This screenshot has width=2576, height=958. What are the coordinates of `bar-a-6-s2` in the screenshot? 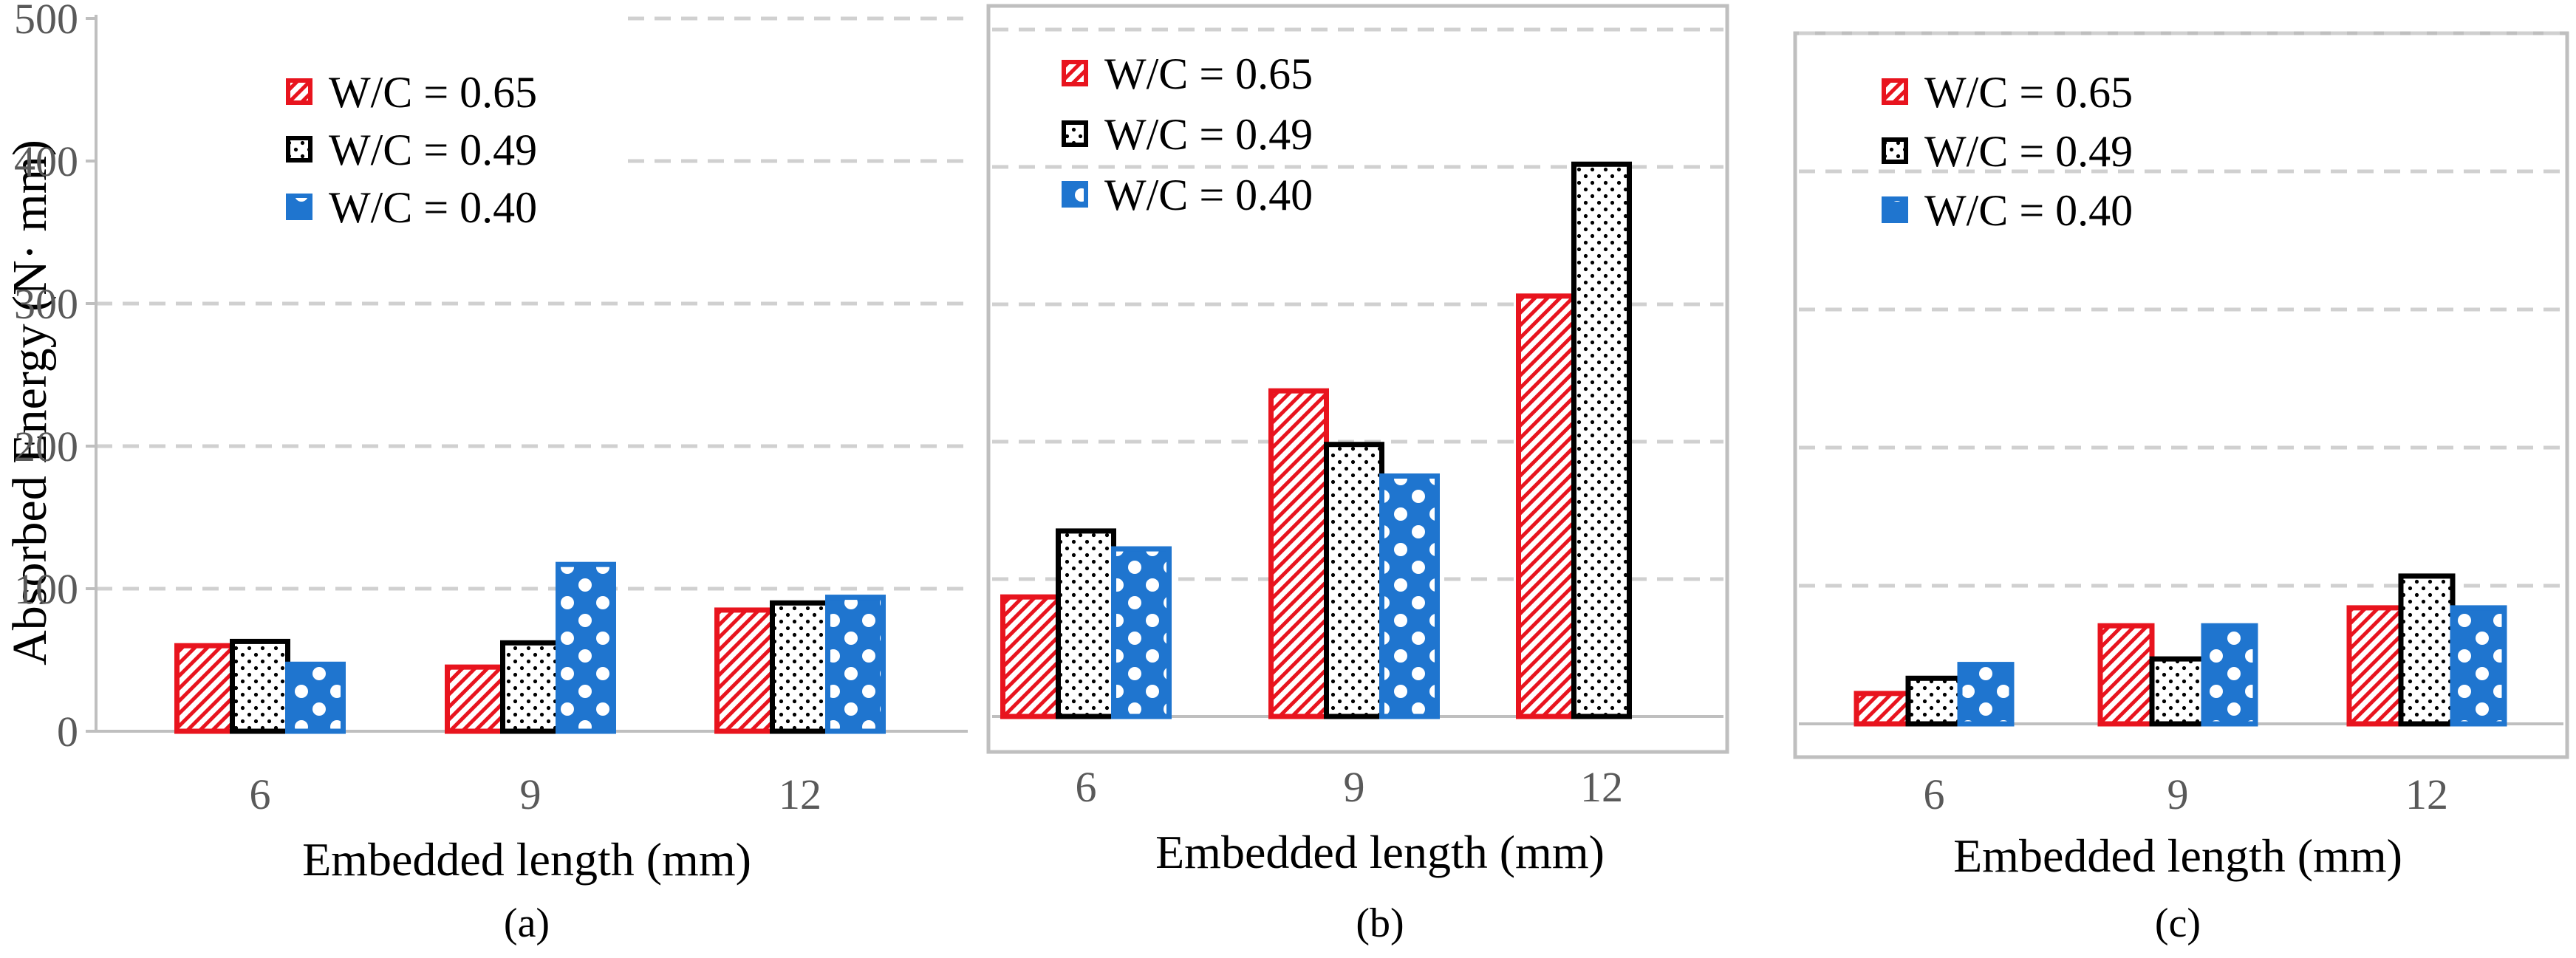 It's located at (315, 697).